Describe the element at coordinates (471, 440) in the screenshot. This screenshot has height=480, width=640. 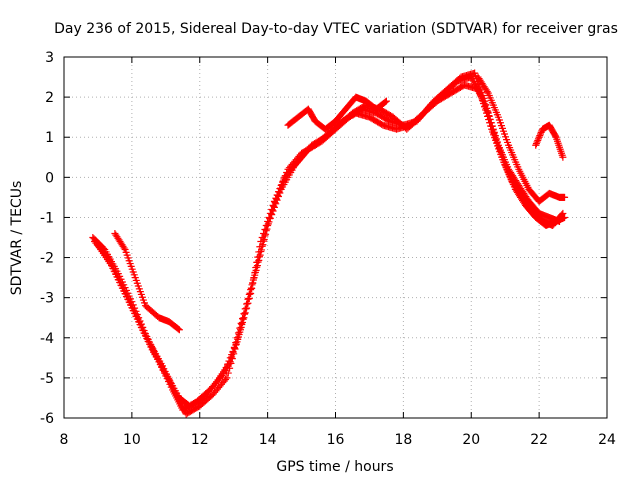
I see `x-tick-label: 20` at that location.